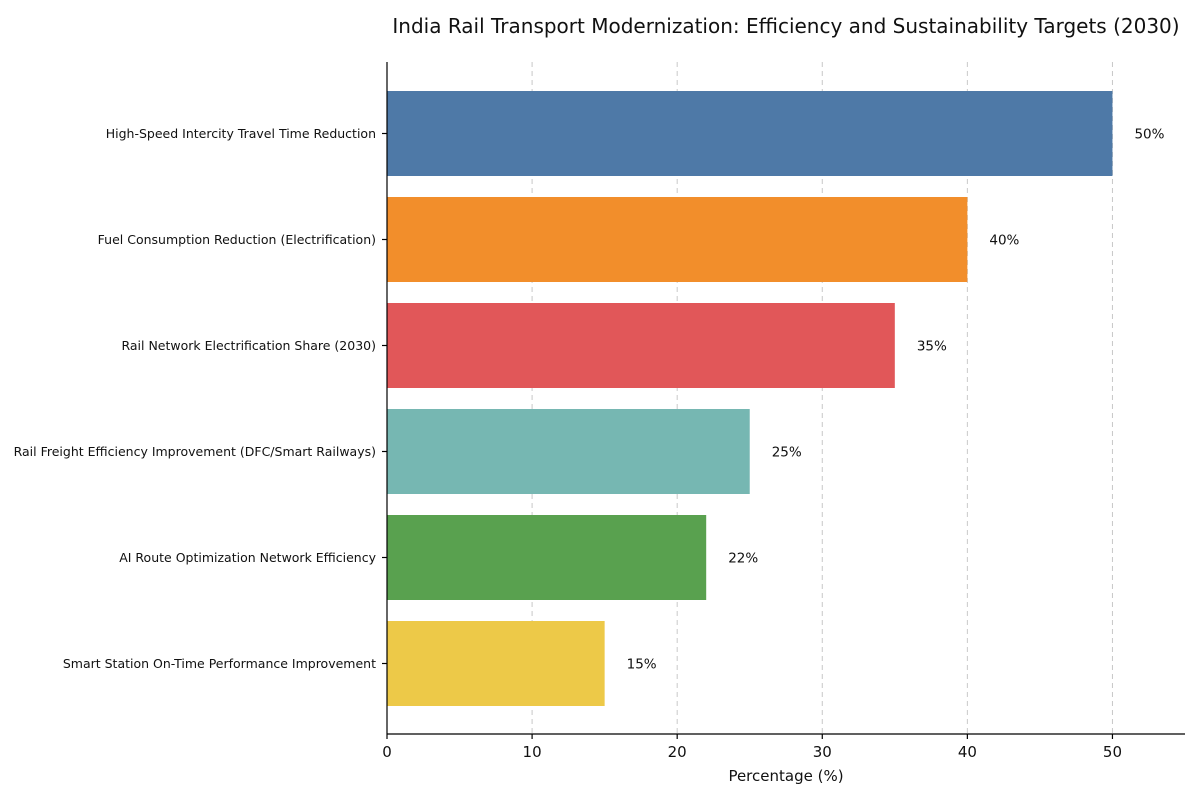 The image size is (1200, 800). What do you see at coordinates (967, 752) in the screenshot?
I see `x-tick-label: 40` at bounding box center [967, 752].